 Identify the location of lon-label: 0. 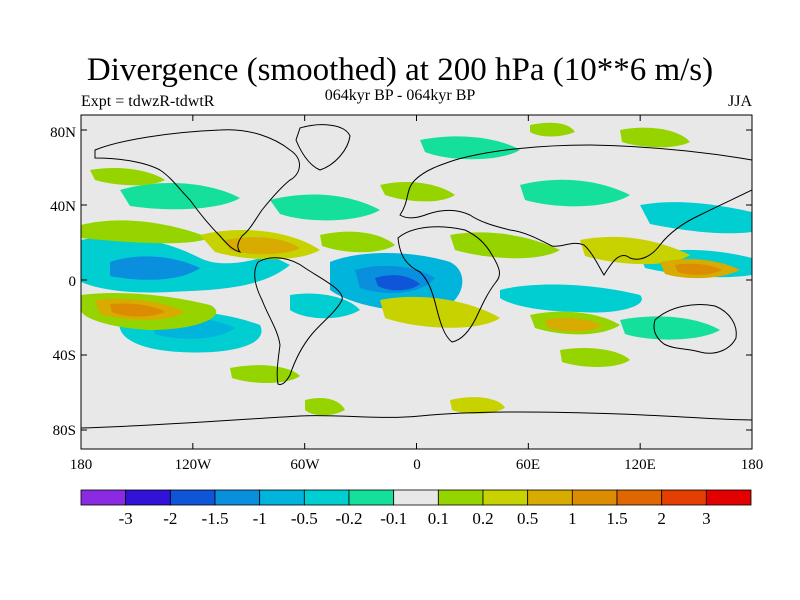
(417, 465).